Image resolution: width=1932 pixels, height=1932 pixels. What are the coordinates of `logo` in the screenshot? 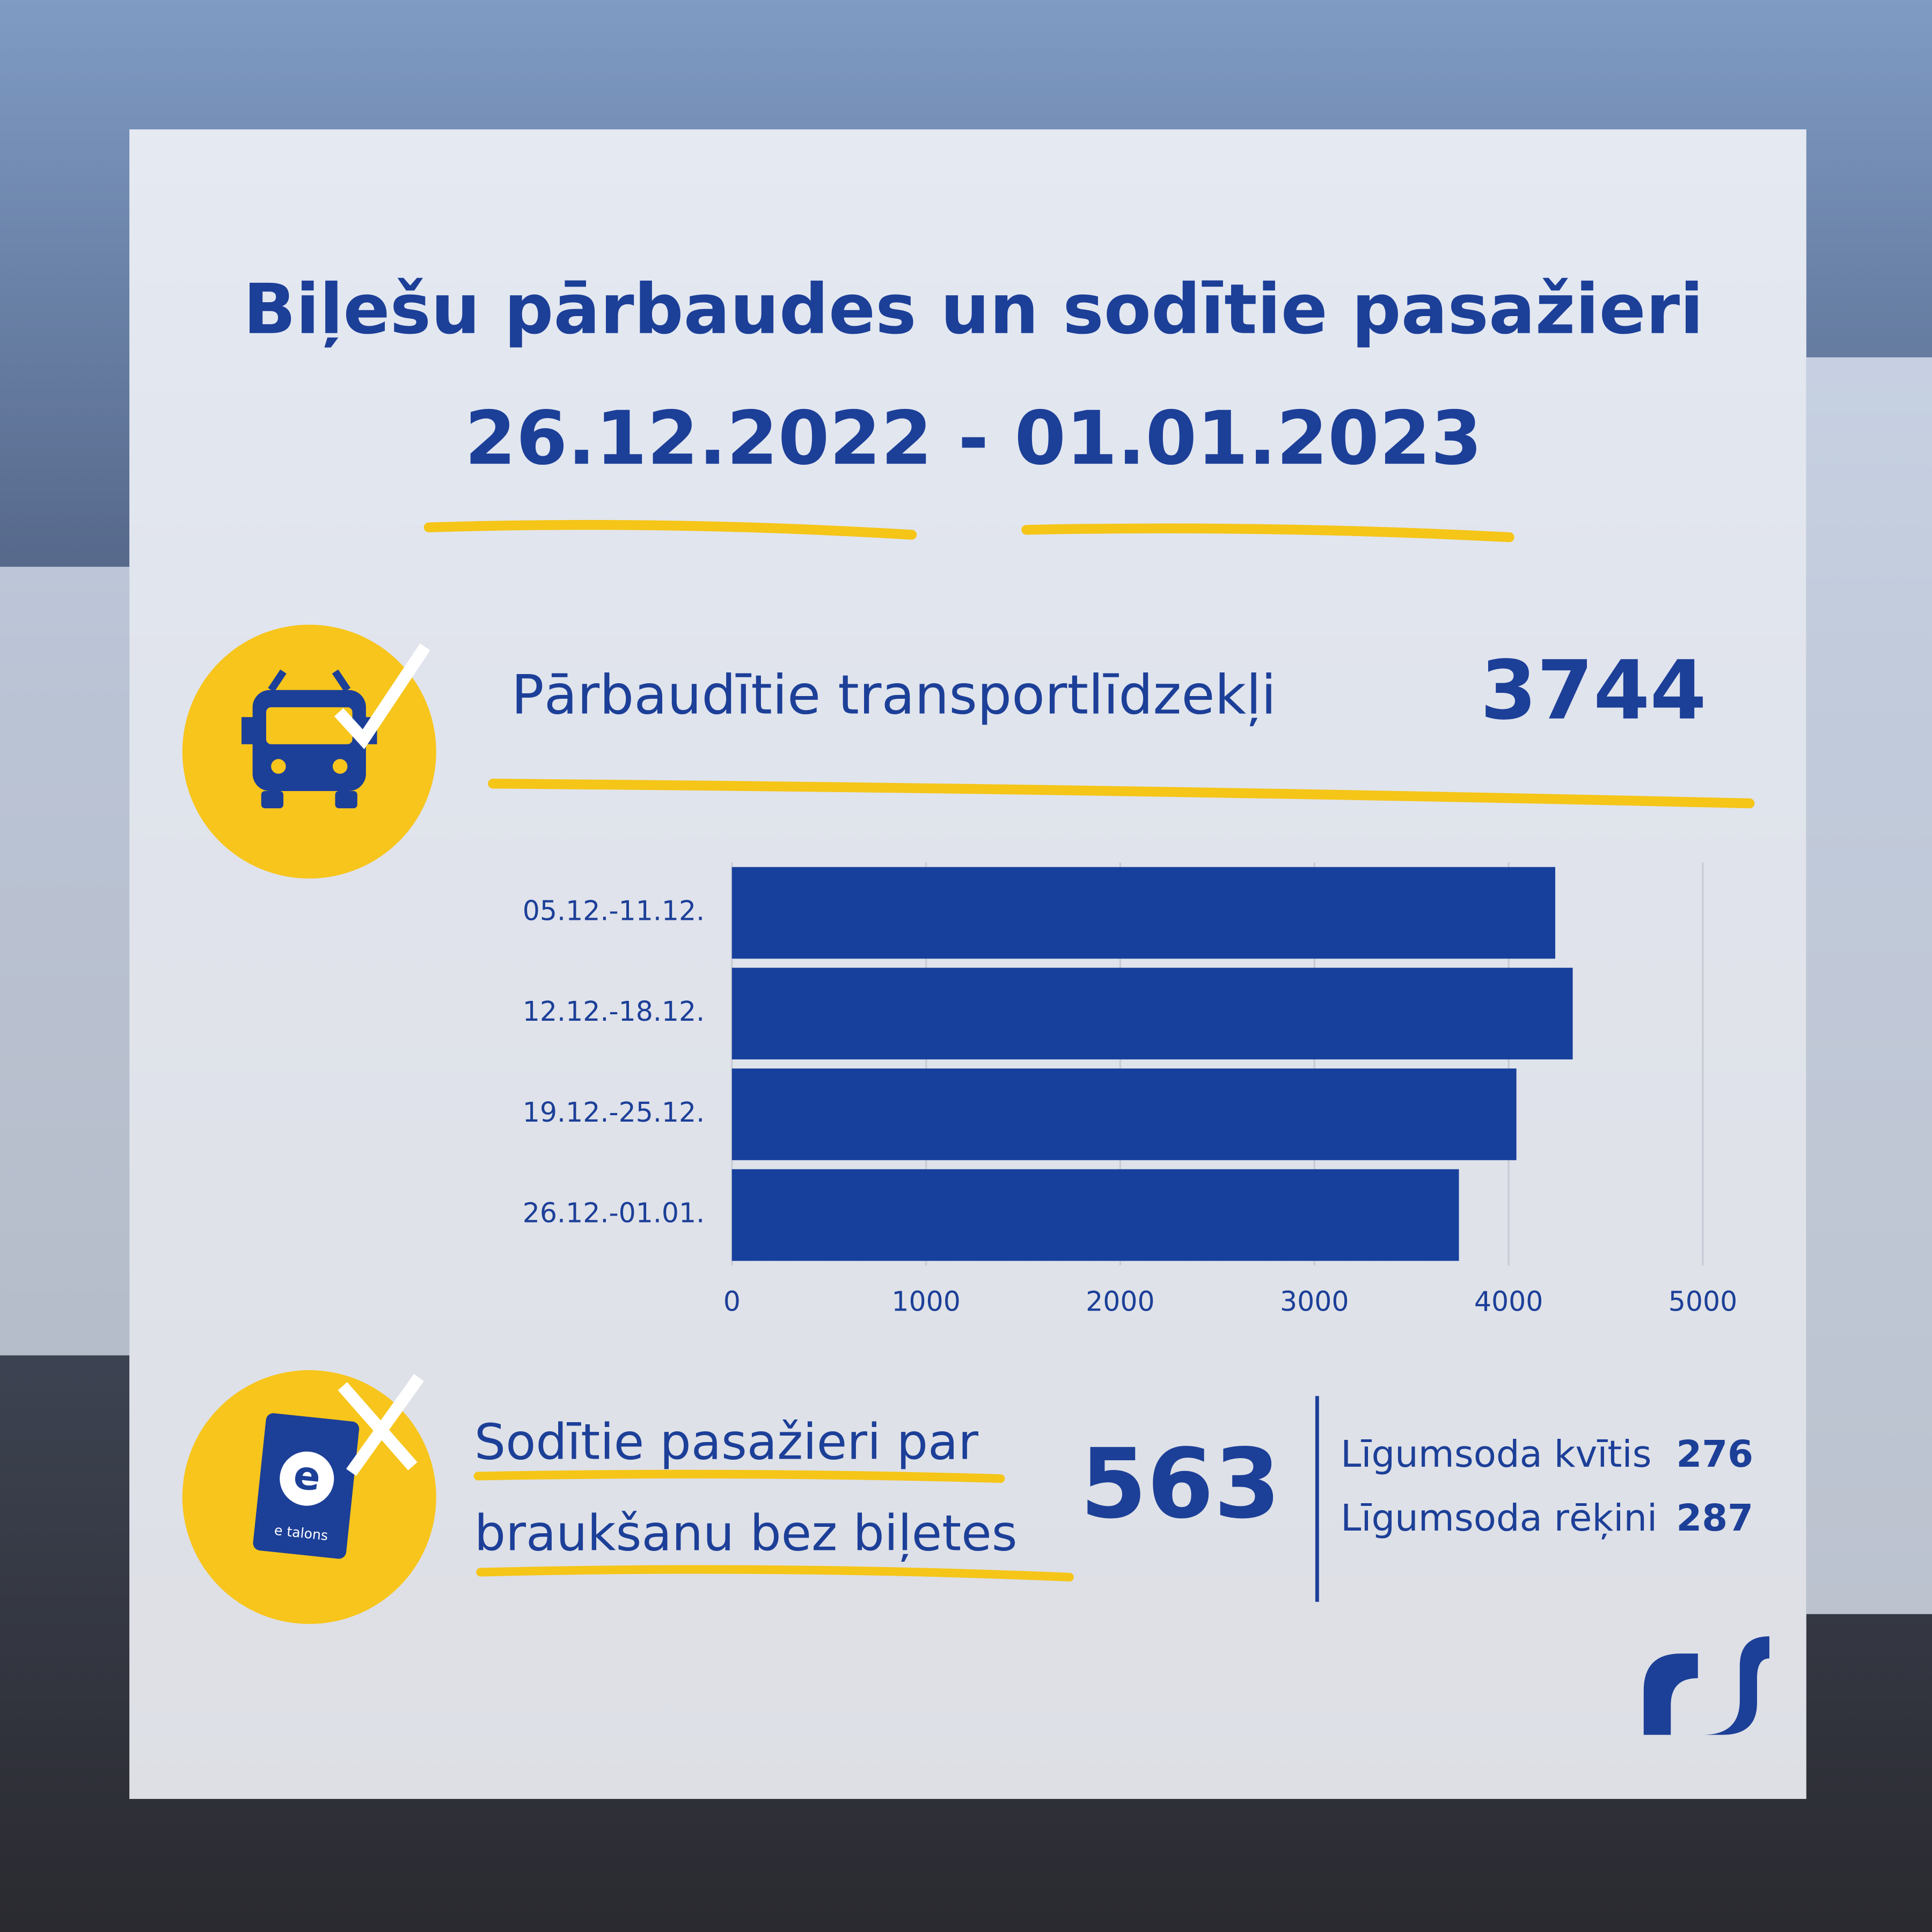 It's located at (1706, 1685).